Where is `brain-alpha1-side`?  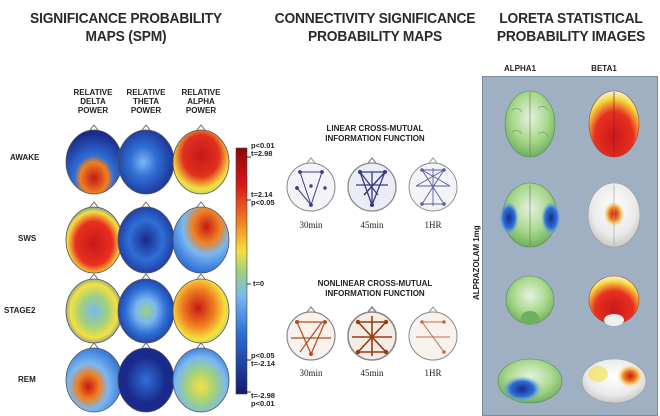
brain-alpha1-side is located at coordinates (530, 381).